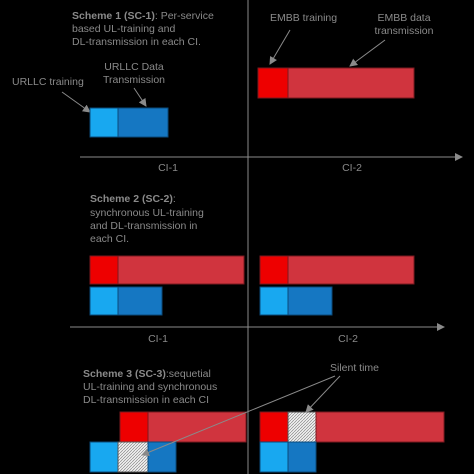 This screenshot has width=474, height=474. I want to click on label: EMBB training, so click(303, 18).